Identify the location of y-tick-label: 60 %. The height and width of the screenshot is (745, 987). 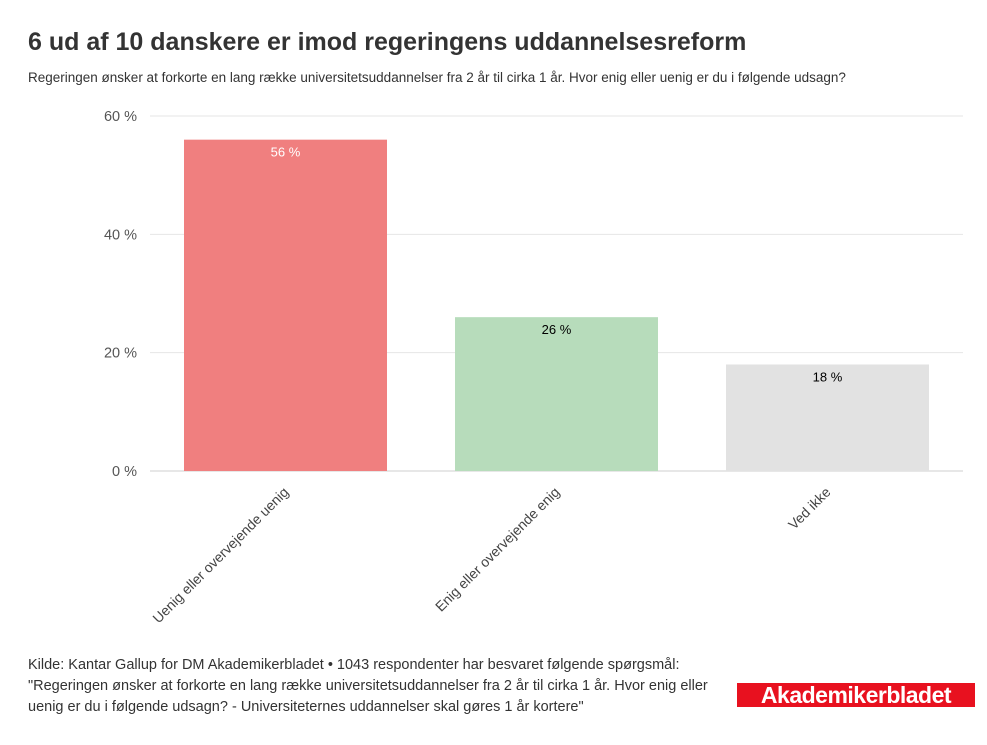
(120, 117).